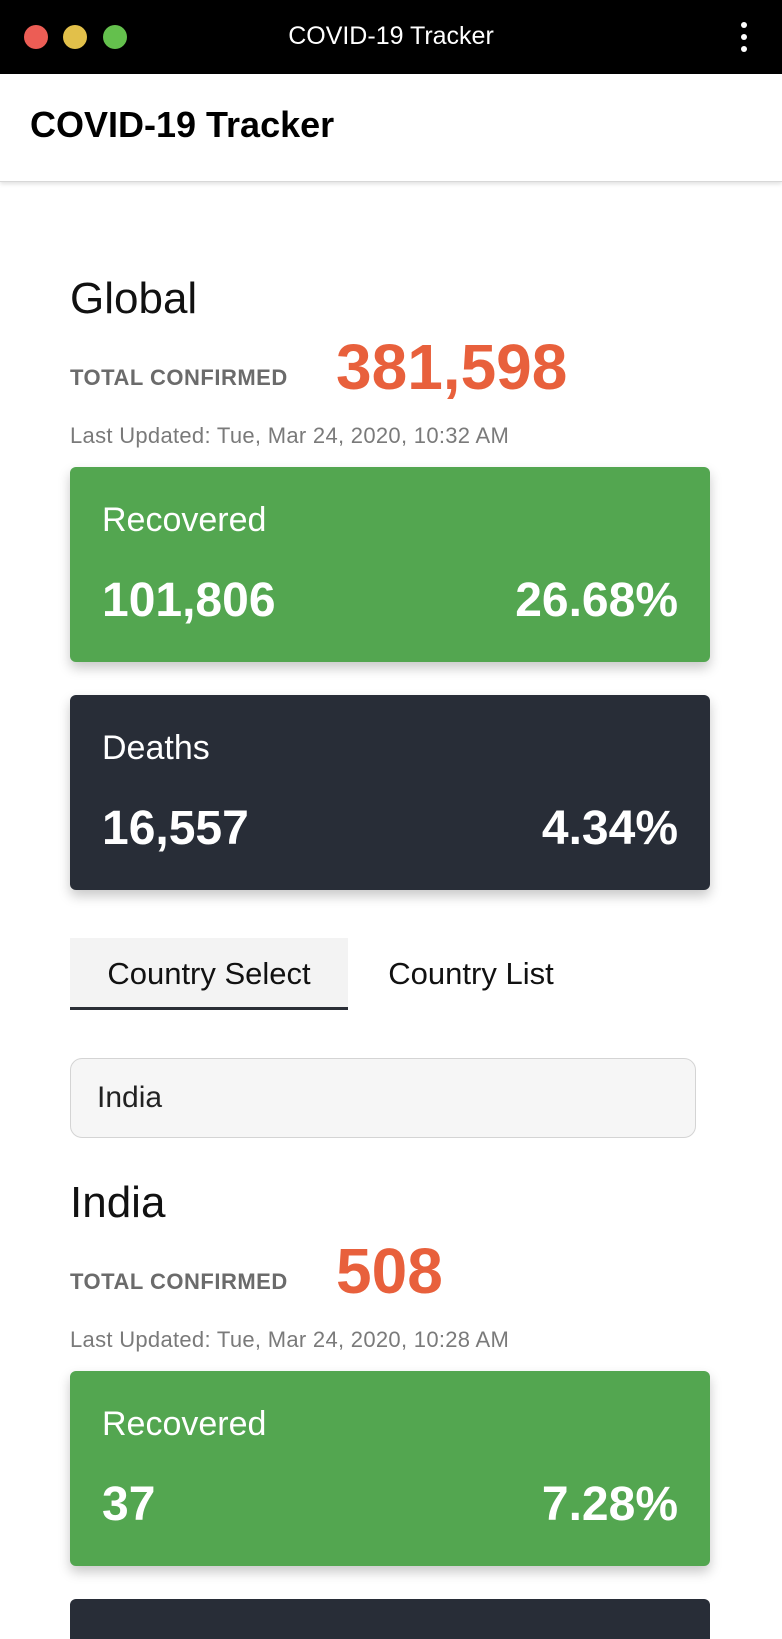  What do you see at coordinates (189, 600) in the screenshot?
I see `recovered-count: 101,806` at bounding box center [189, 600].